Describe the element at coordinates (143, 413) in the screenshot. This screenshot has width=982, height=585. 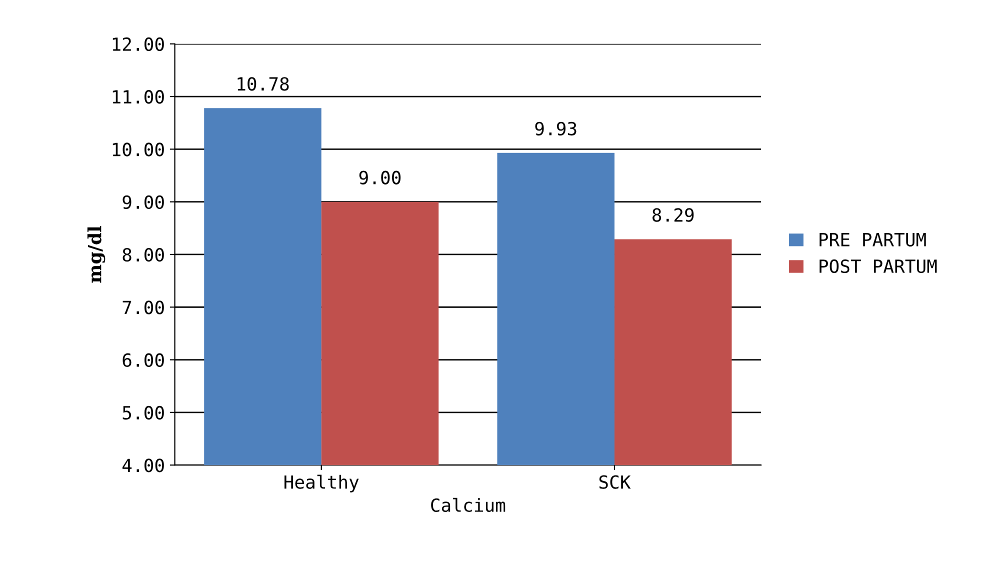
I see `y-tick-label: 5.00` at that location.